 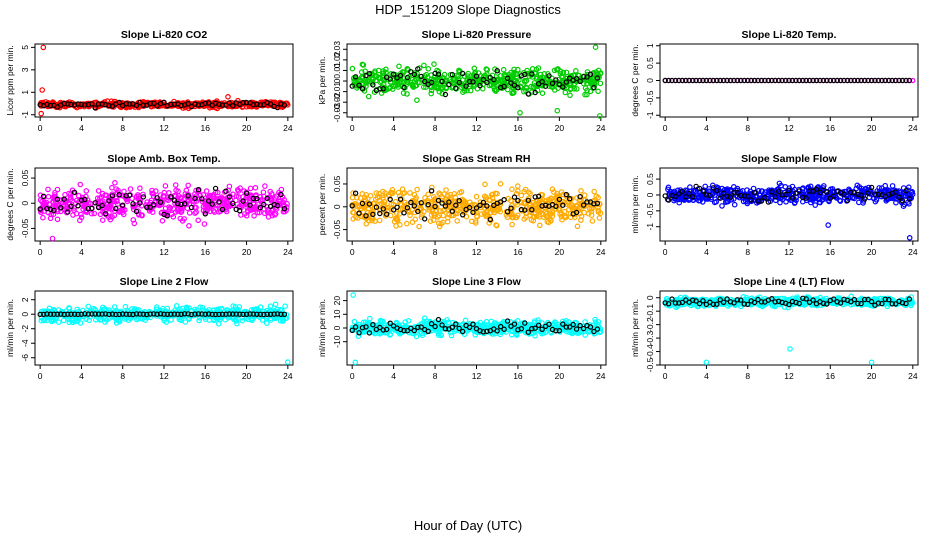 What do you see at coordinates (789, 159) in the screenshot?
I see `panel-title: Slope Sample Flow` at bounding box center [789, 159].